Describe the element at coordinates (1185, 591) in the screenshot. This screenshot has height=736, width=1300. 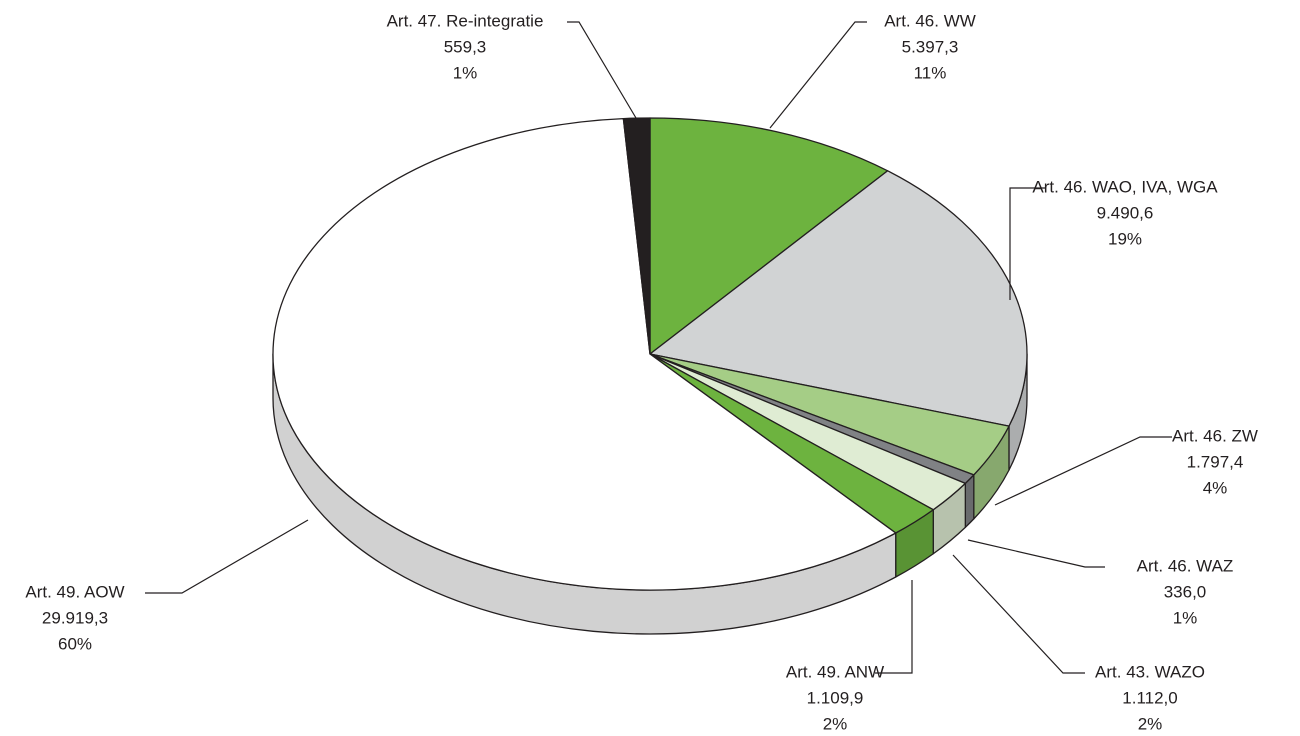
I see `value-label: 336,0` at that location.